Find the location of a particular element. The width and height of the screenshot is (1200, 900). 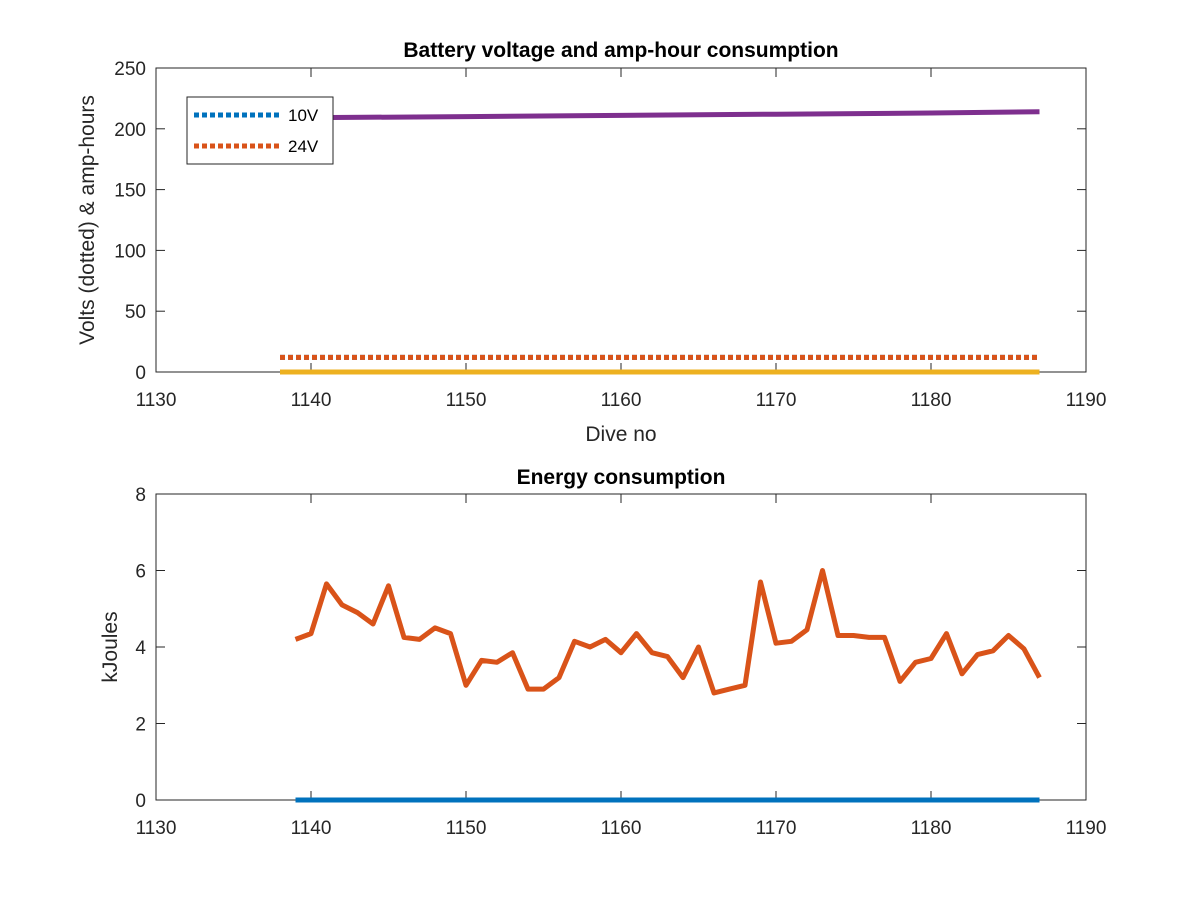

y-tick-label: 4 is located at coordinates (140, 648).